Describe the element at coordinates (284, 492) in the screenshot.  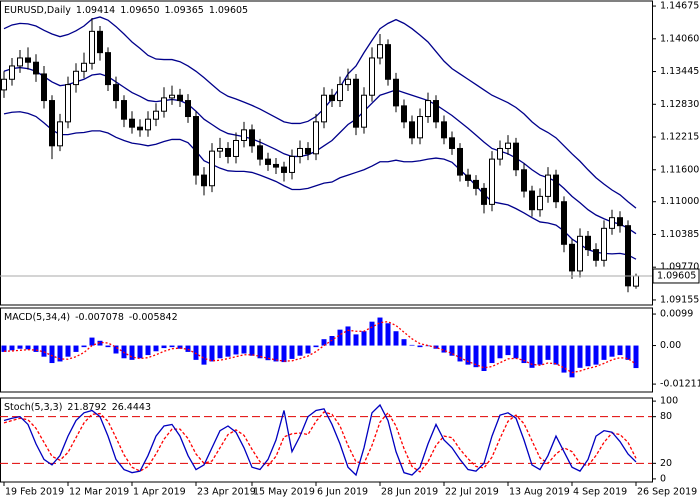
I see `x-tick-label: 15 May 2019` at that location.